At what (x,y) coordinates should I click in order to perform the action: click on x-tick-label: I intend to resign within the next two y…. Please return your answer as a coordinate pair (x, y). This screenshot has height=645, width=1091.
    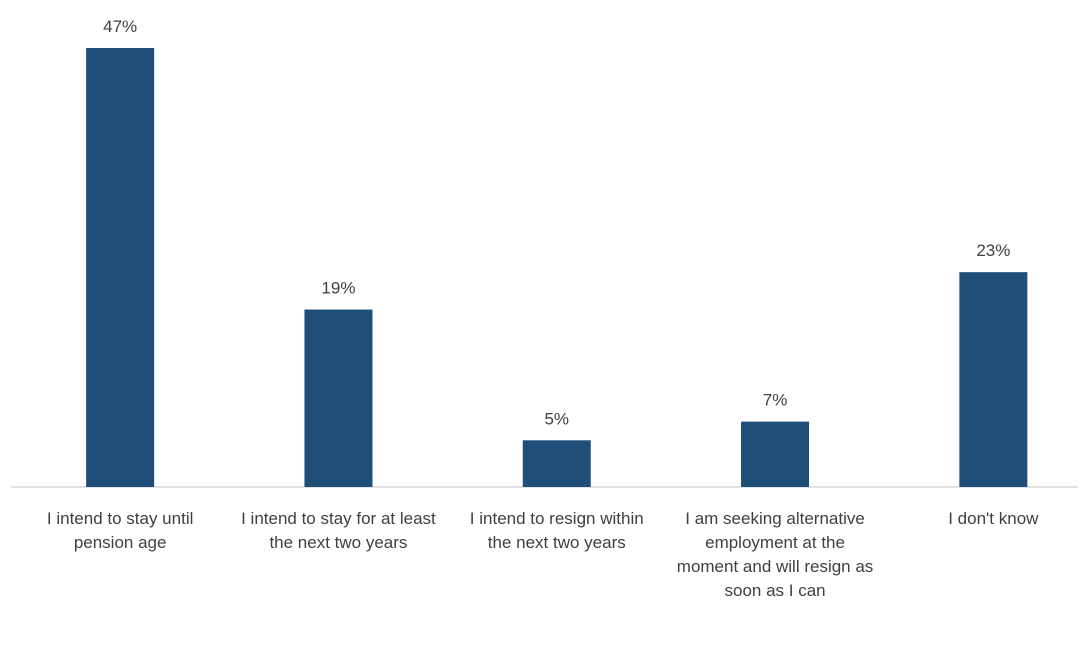
    Looking at the image, I should click on (556, 530).